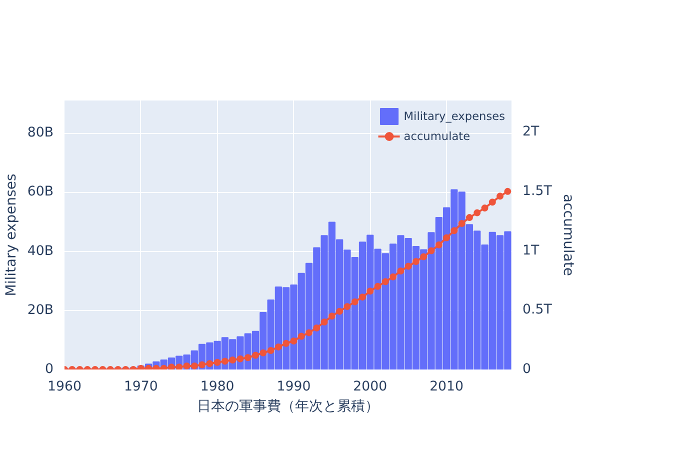 This screenshot has height=450, width=700. Describe the element at coordinates (437, 136) in the screenshot. I see `legend-label: accumulate` at that location.